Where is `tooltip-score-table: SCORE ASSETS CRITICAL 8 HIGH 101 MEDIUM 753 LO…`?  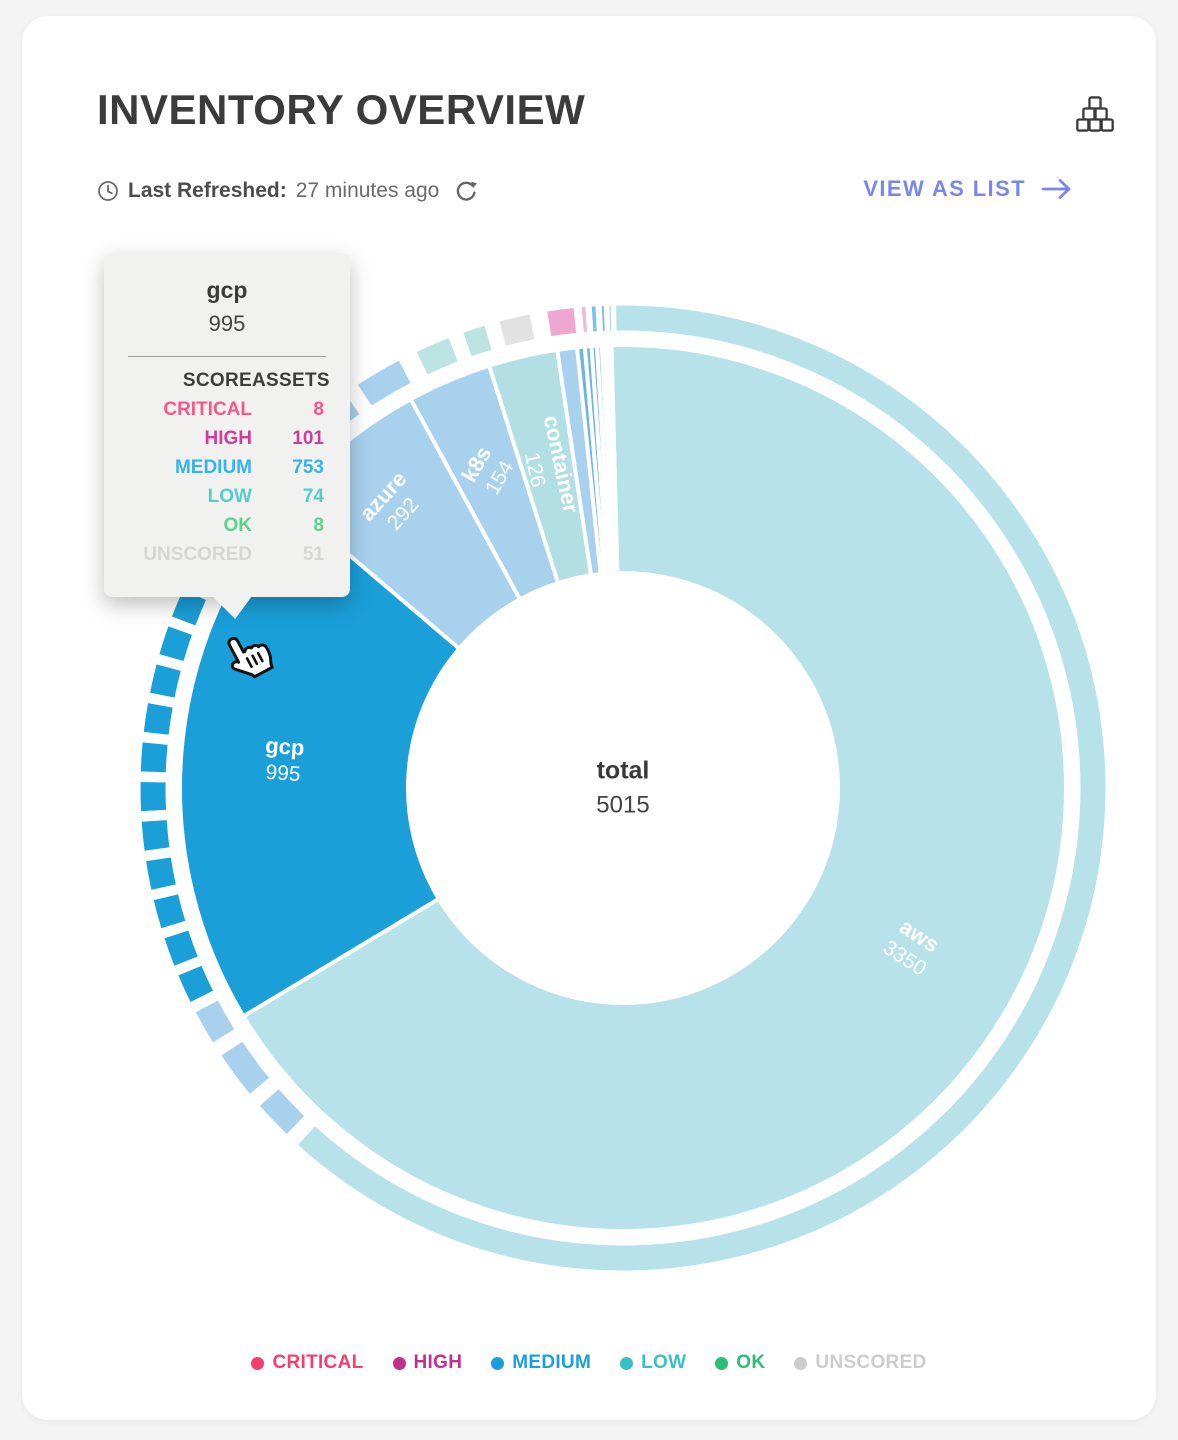 tooltip-score-table: SCORE ASSETS CRITICAL 8 HIGH 101 MEDIUM 753 LO… is located at coordinates (227, 471).